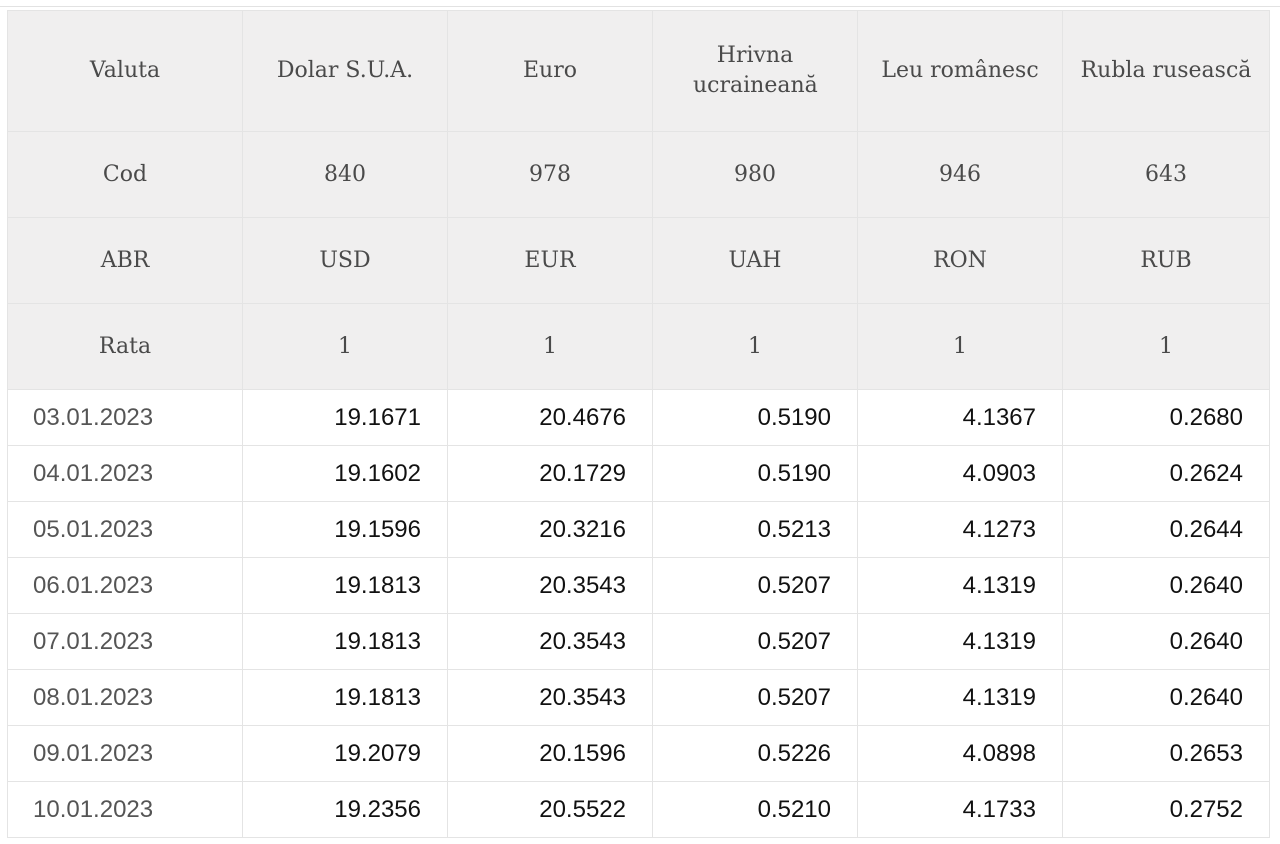  I want to click on rate-rub: 0.2680, so click(1166, 417).